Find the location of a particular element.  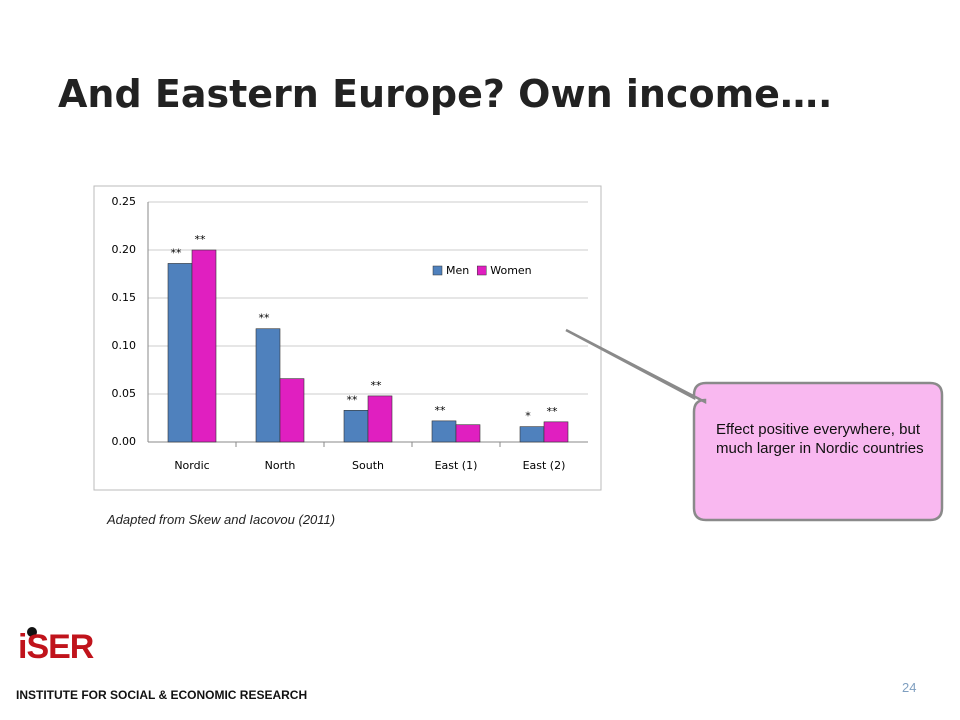

logo-subtitle: INSTITUTE FOR SOCIAL & ECONOMIC RESEARCH is located at coordinates (162, 695).